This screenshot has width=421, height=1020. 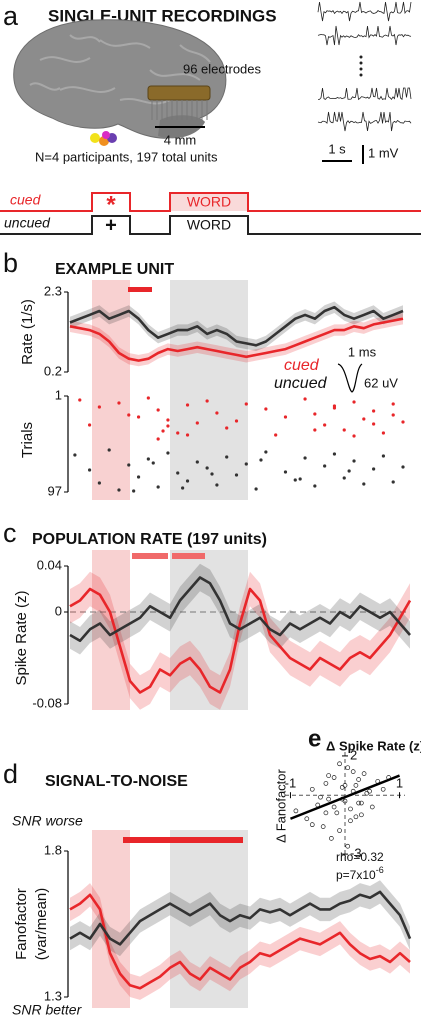 What do you see at coordinates (353, 754) in the screenshot?
I see `y-tick-label: 2` at bounding box center [353, 754].